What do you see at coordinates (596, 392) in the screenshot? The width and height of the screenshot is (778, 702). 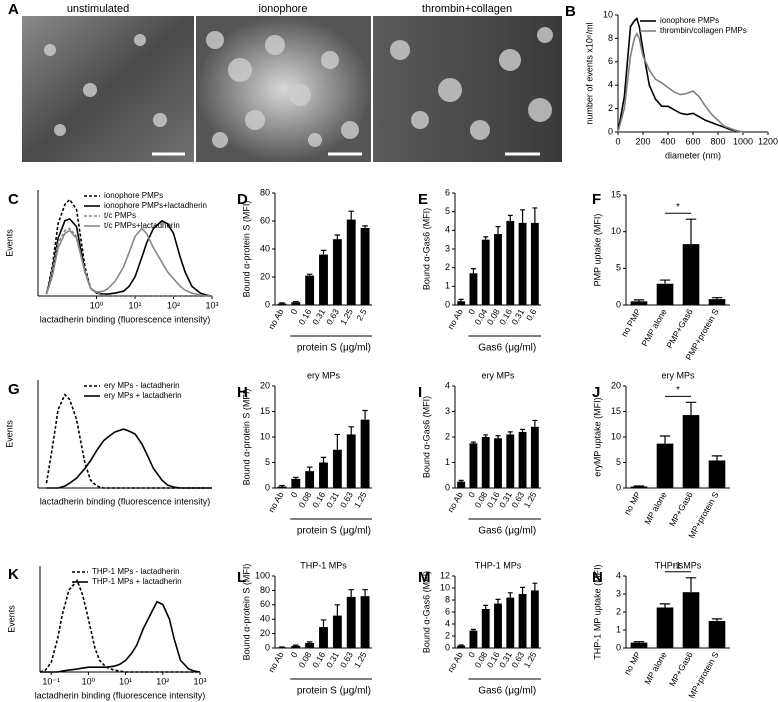 I see `panel-label: J` at bounding box center [596, 392].